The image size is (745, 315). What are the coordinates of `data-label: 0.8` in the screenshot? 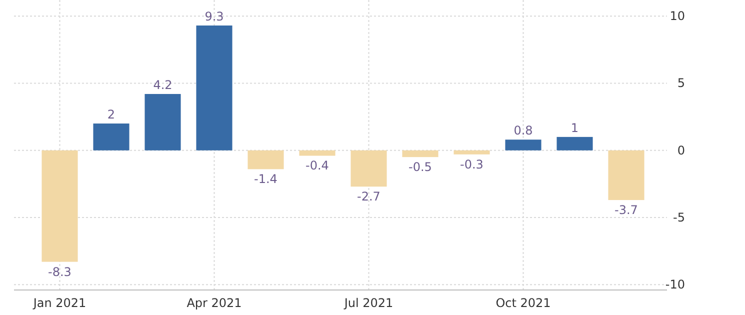 It's located at (523, 131).